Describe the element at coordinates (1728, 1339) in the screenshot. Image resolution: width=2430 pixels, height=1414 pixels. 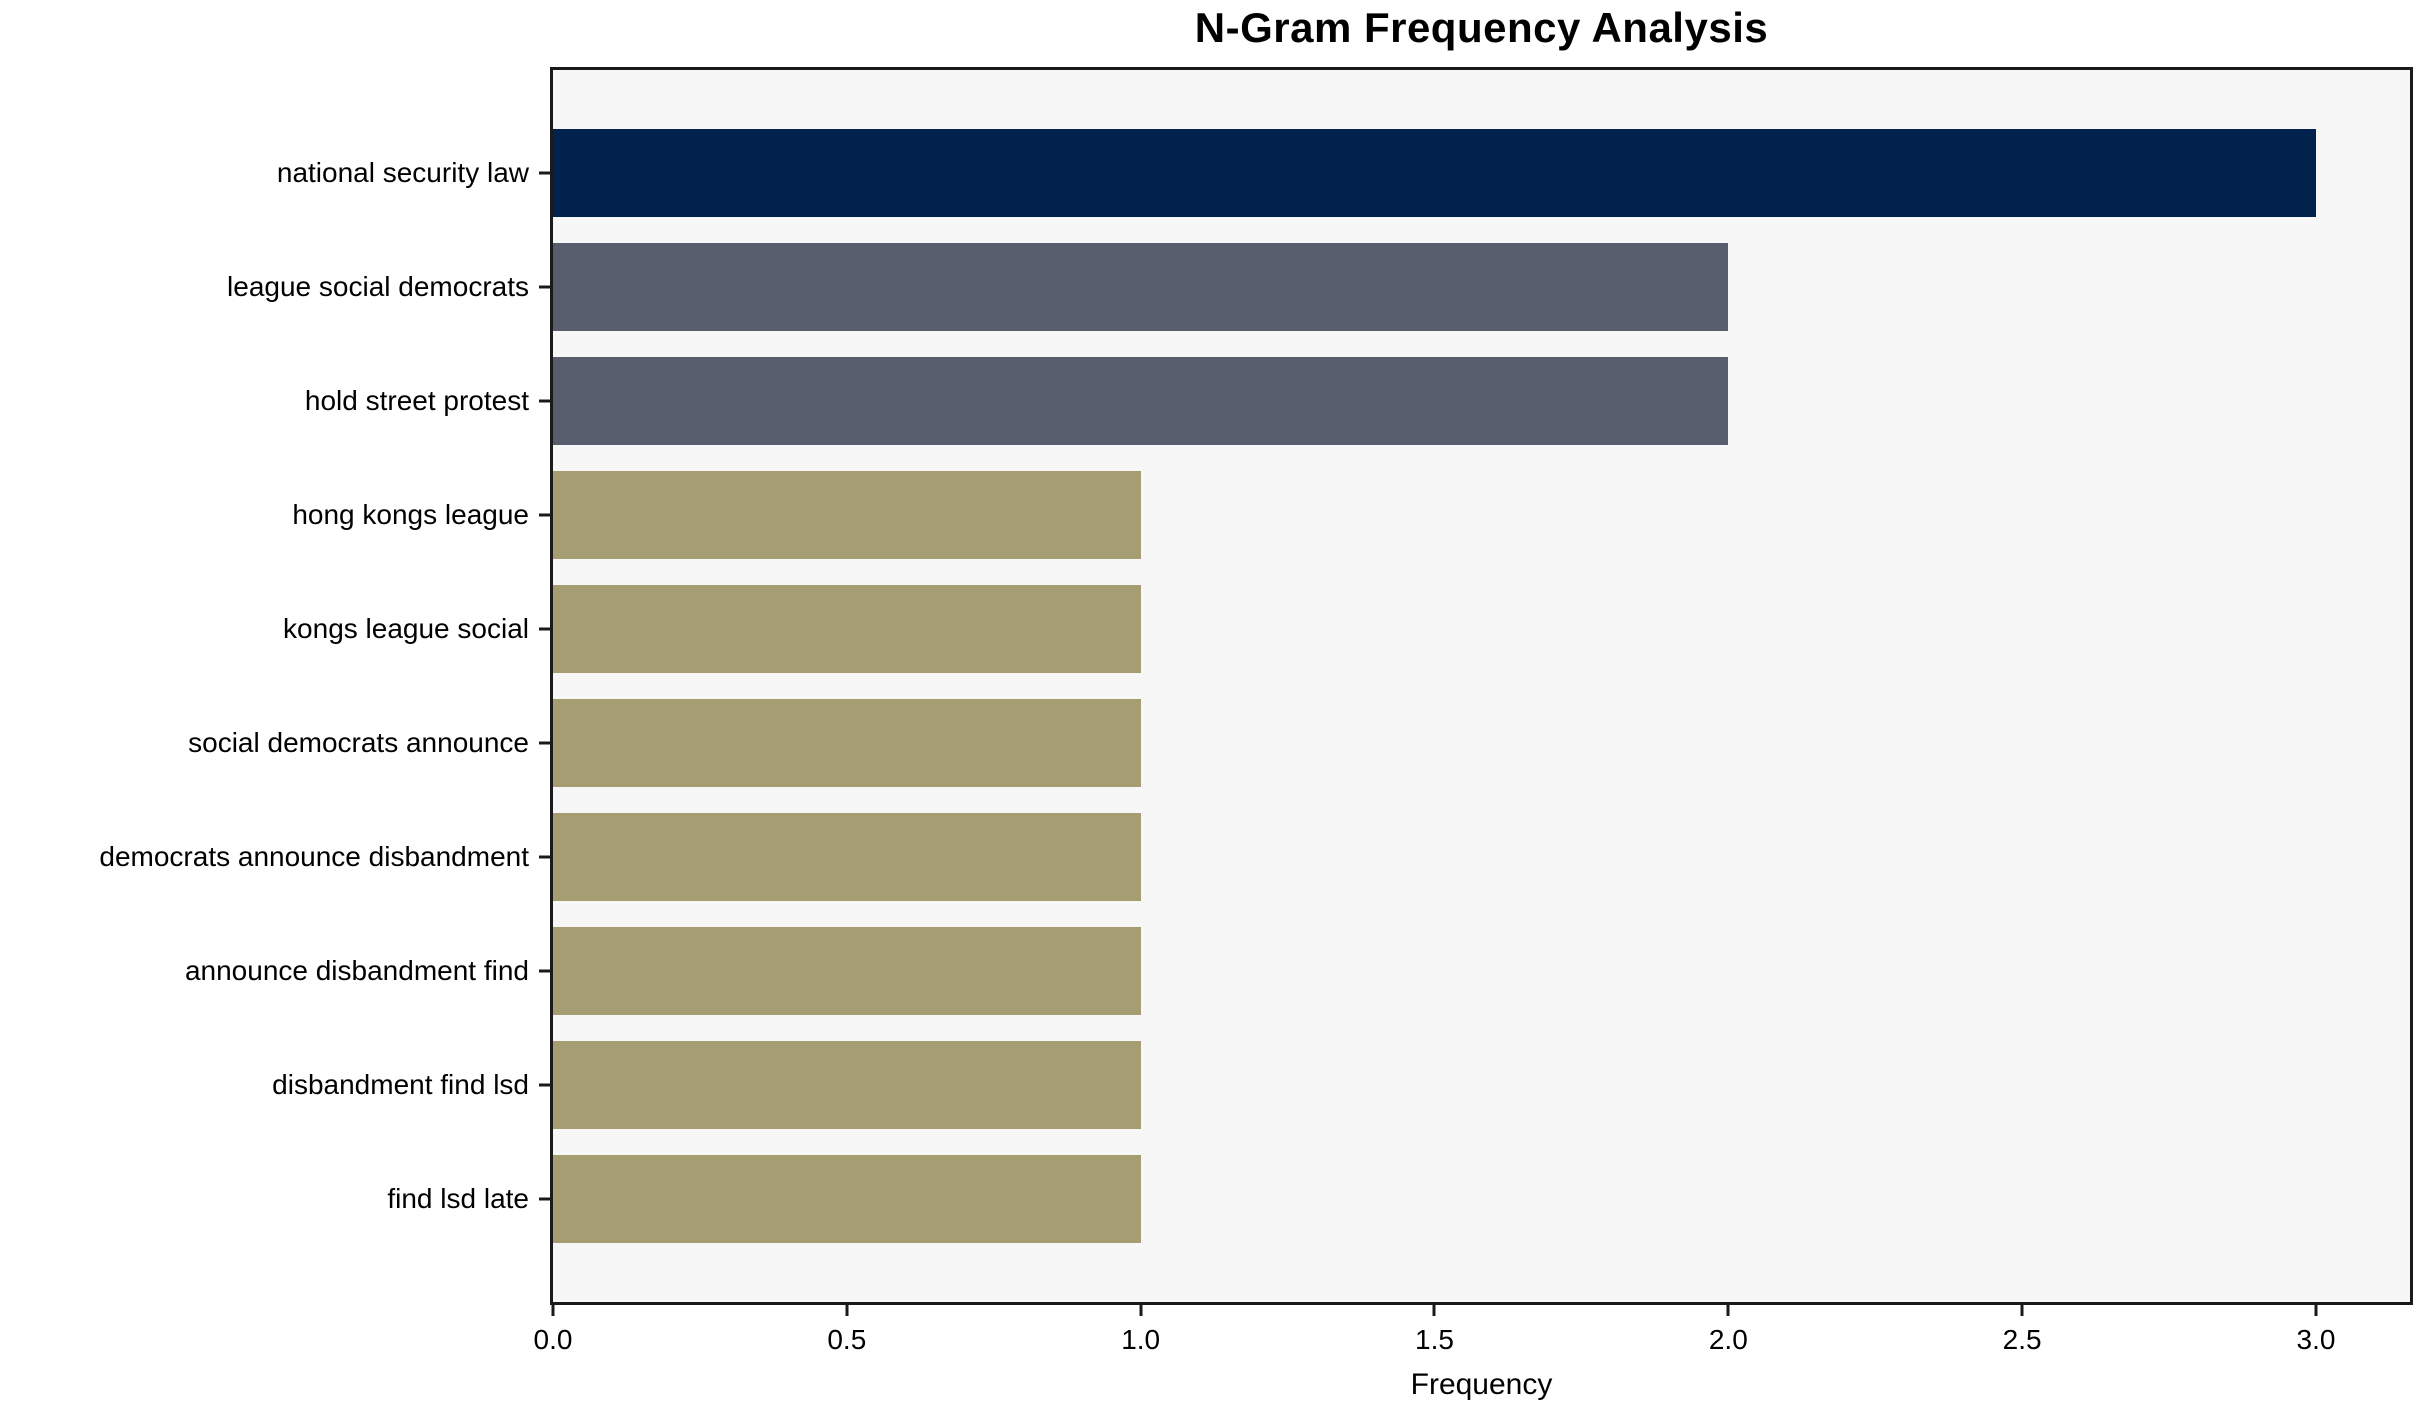
I see `x-tick-label: 2.0` at that location.